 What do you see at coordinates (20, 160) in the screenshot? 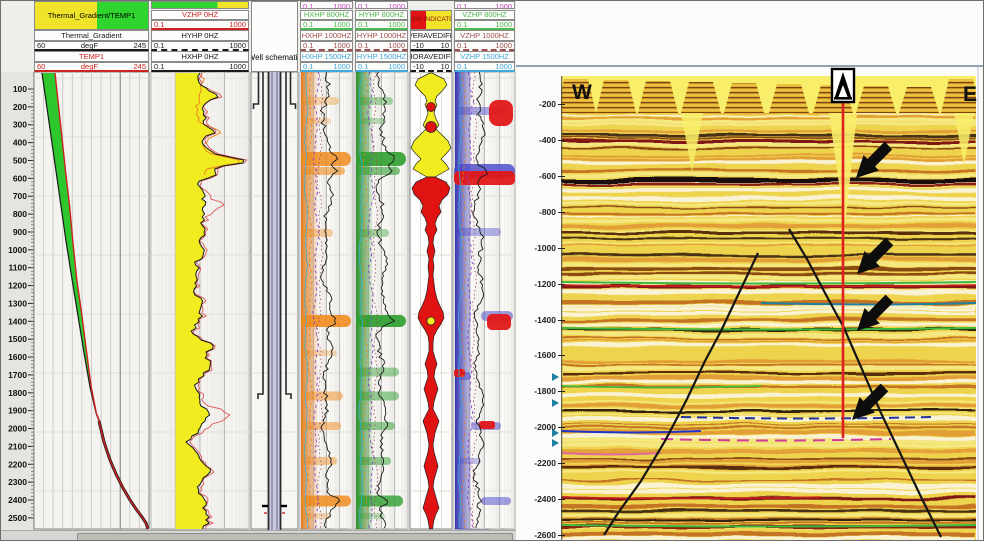
I see `depth-label: 500` at bounding box center [20, 160].